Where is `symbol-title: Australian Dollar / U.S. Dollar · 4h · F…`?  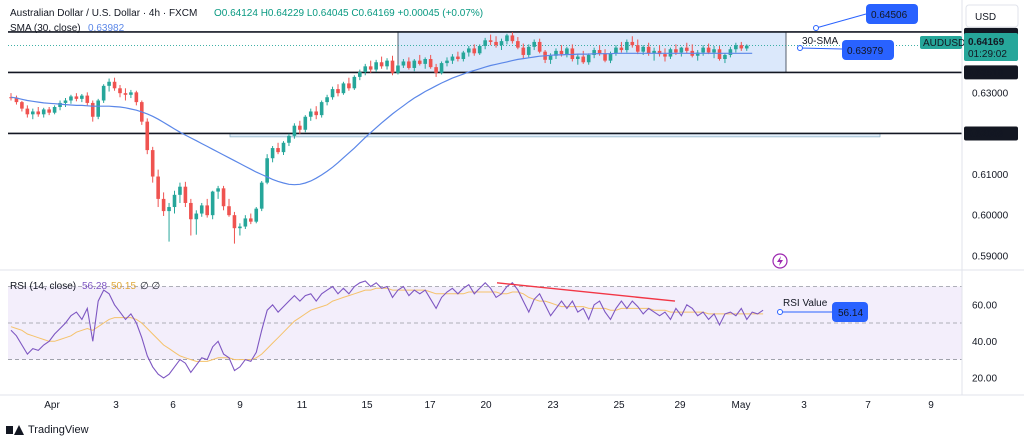 symbol-title: Australian Dollar / U.S. Dollar · 4h · F… is located at coordinates (103, 13).